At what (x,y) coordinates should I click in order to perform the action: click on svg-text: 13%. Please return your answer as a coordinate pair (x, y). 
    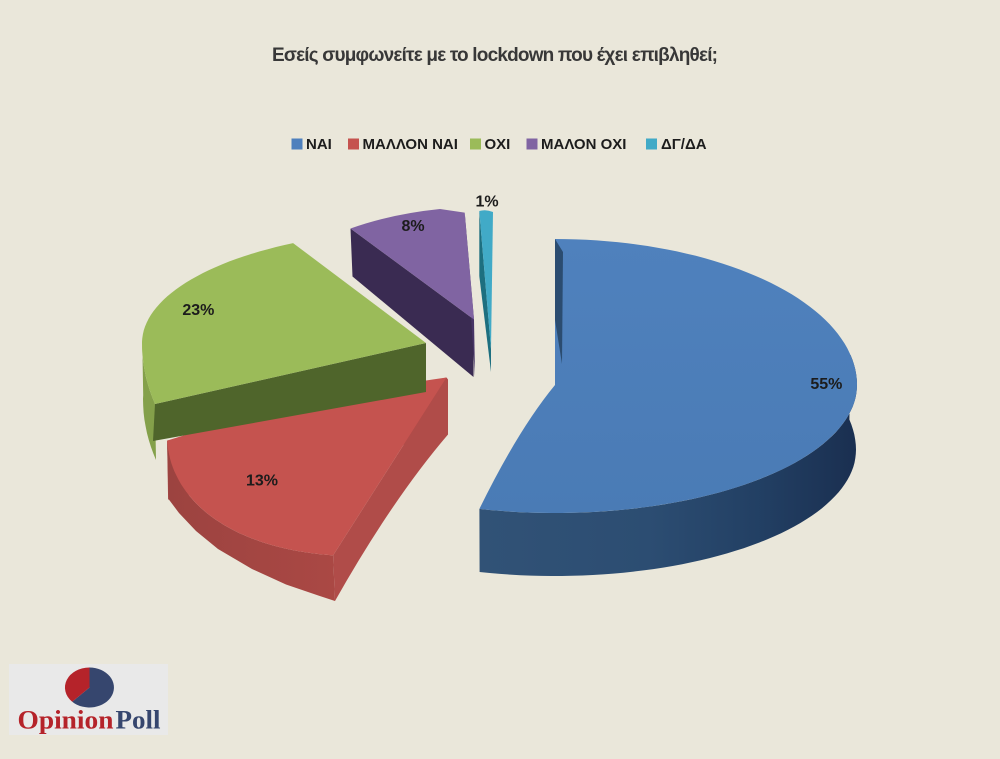
    Looking at the image, I should click on (262, 481).